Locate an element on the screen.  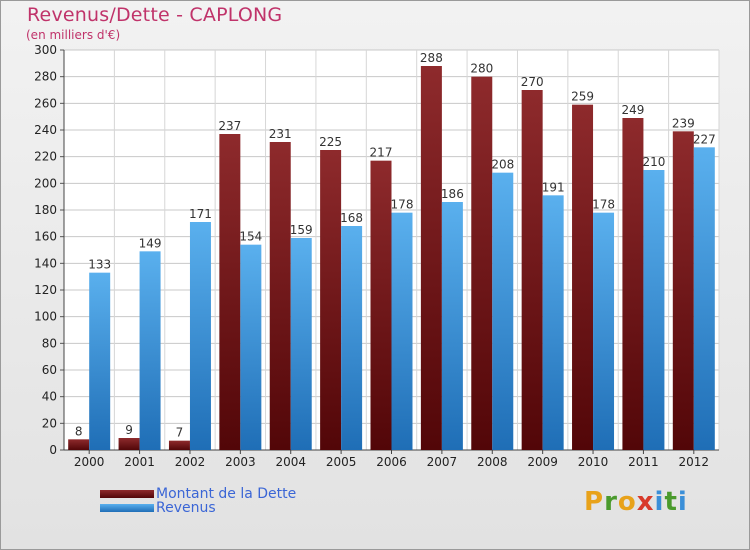
proxiti-logo: Proxiti is located at coordinates (636, 502).